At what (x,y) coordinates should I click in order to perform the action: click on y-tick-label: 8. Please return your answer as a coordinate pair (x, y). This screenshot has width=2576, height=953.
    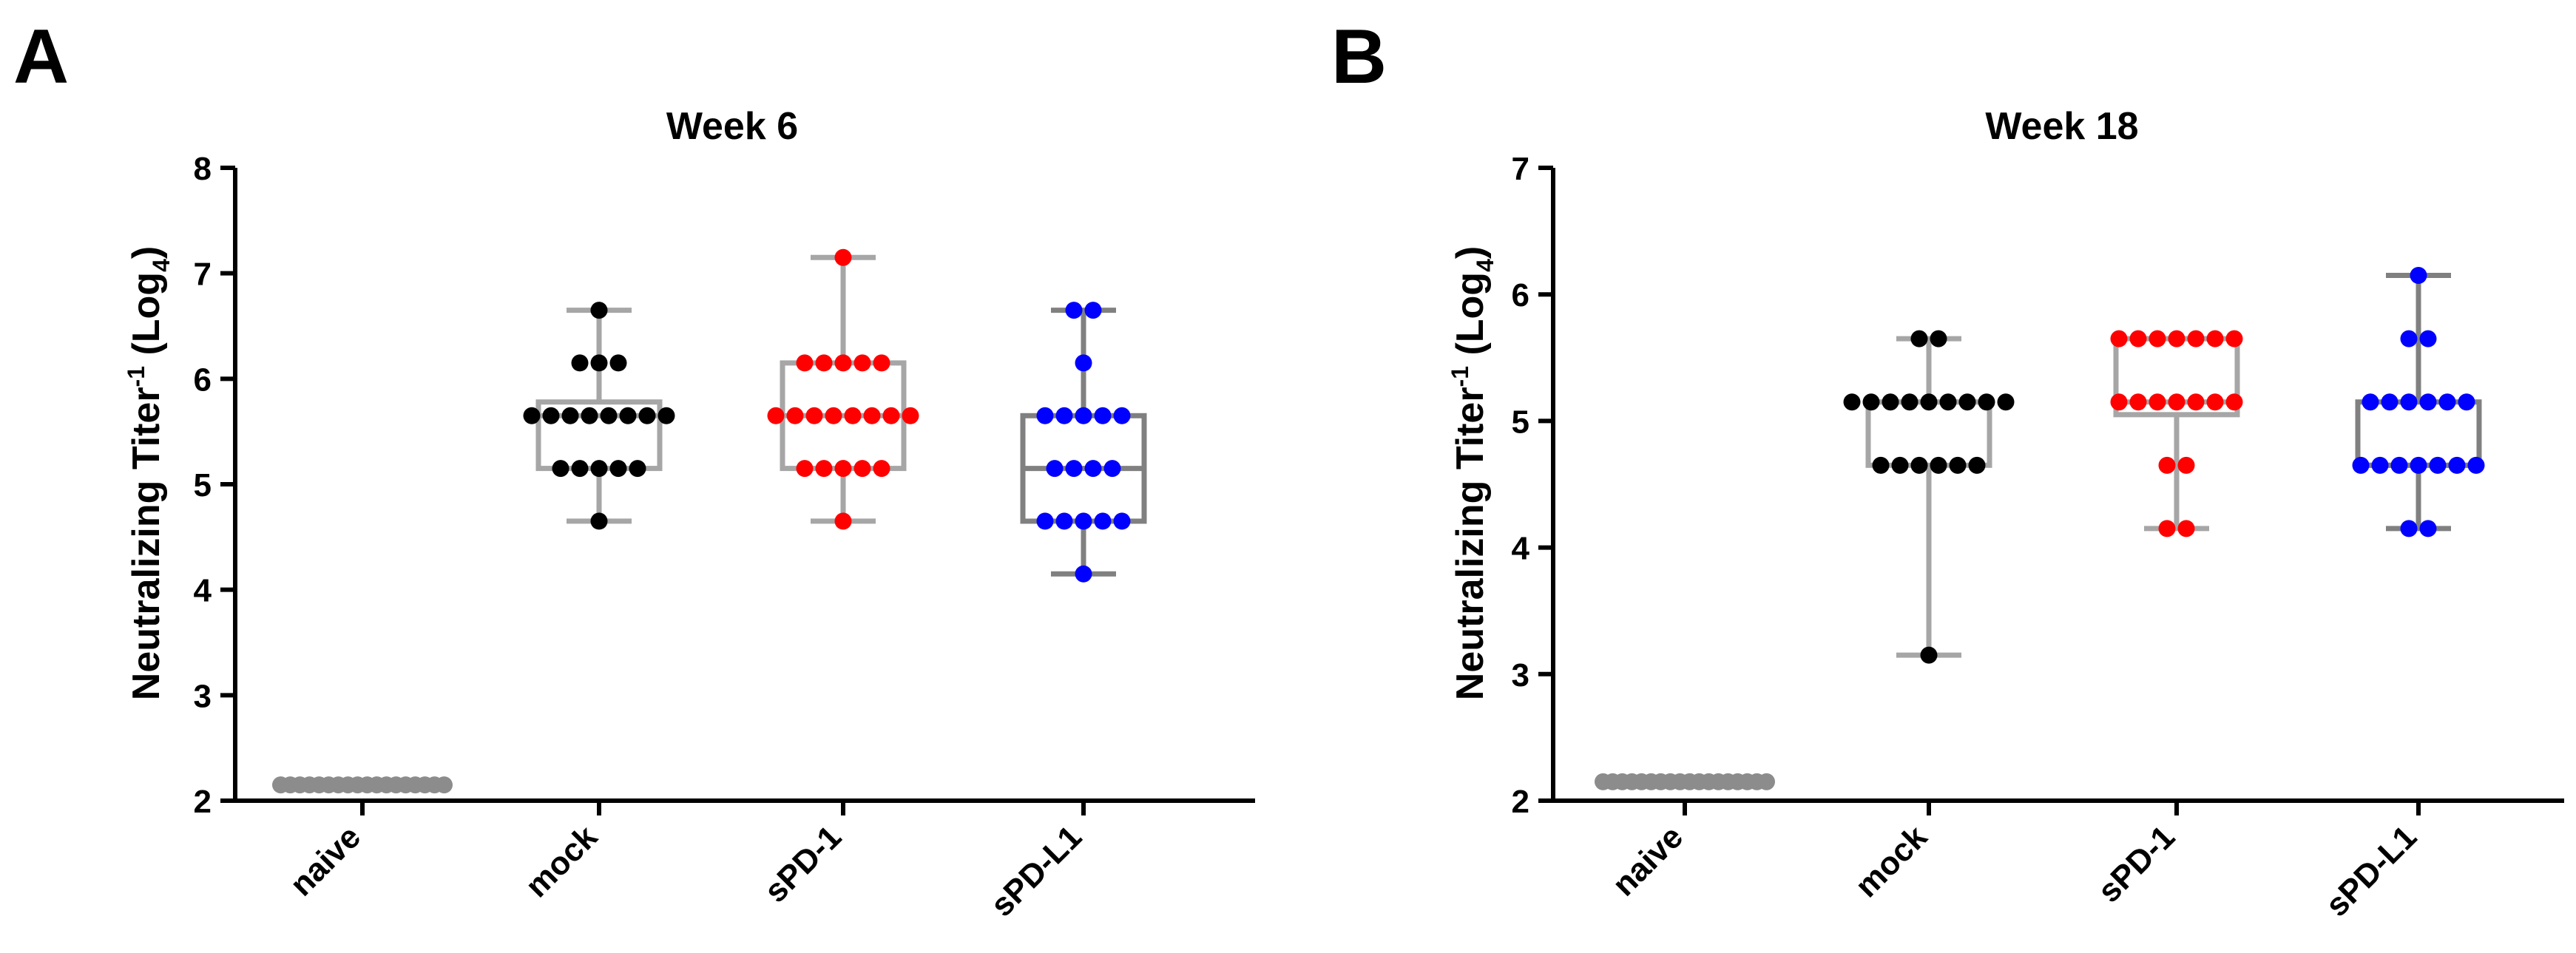
    Looking at the image, I should click on (203, 169).